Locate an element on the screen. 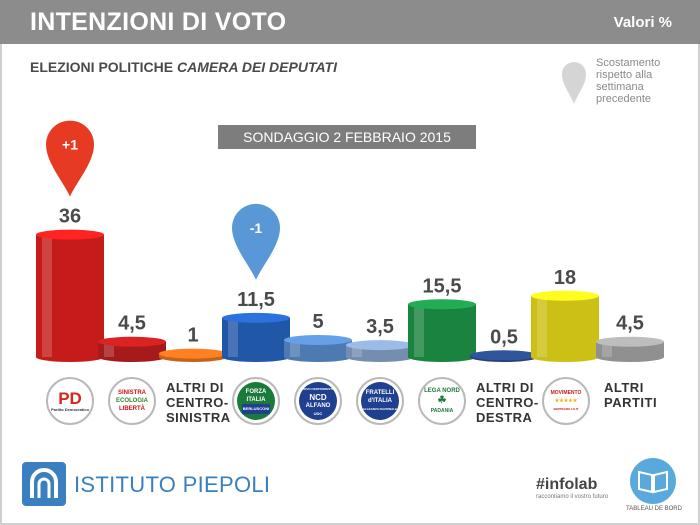 This screenshot has height=525, width=700. fi-logo: FORZA ITALIA BERLUSCONI is located at coordinates (256, 401).